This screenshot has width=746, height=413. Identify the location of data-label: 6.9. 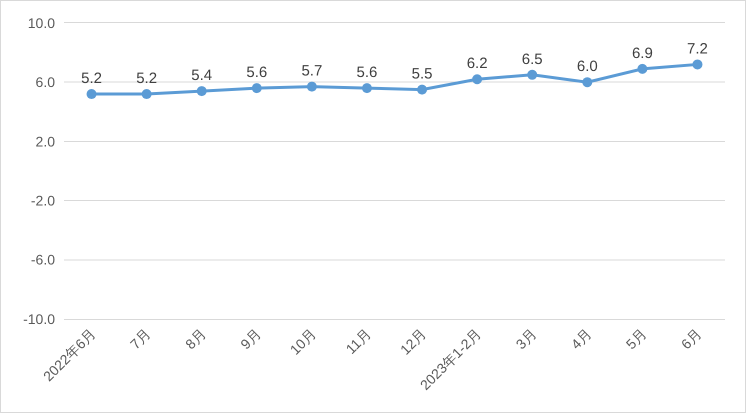
(642, 53).